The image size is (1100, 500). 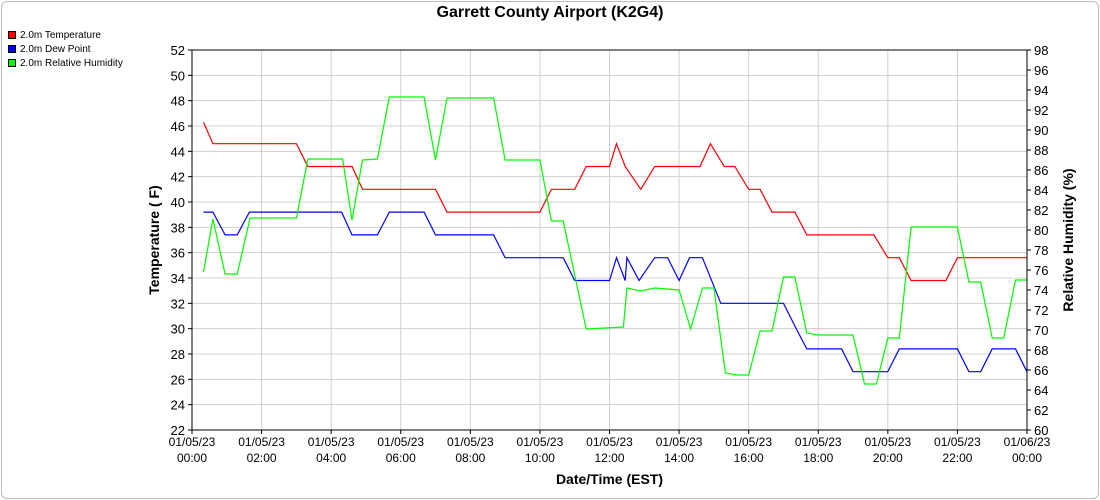 What do you see at coordinates (1068, 239) in the screenshot?
I see `y-axis-label-right: Relative Humidity (%)` at bounding box center [1068, 239].